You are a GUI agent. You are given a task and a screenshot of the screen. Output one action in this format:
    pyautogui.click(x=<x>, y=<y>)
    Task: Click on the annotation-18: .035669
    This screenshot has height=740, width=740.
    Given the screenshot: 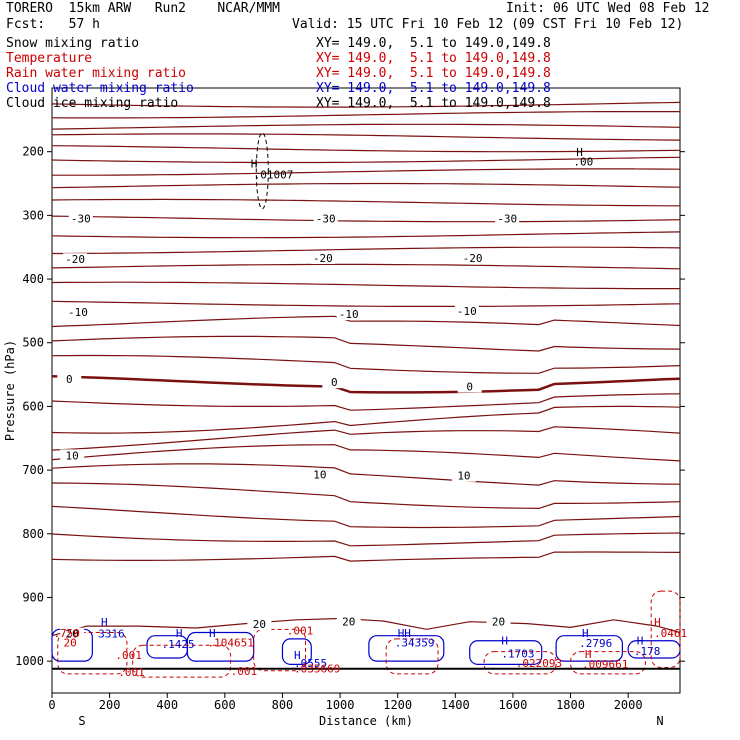 What is the action you would take?
    pyautogui.click(x=317, y=669)
    